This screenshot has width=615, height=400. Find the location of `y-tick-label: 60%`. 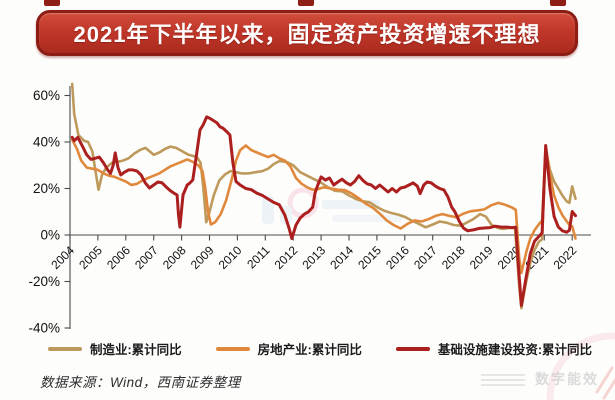

y-tick-label: 60% is located at coordinates (46, 95).